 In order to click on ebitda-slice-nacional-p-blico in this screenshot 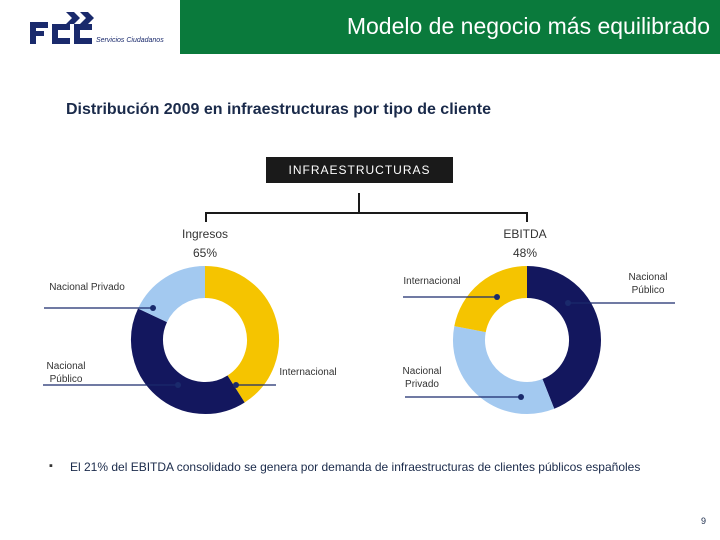, I will do `click(563, 337)`.